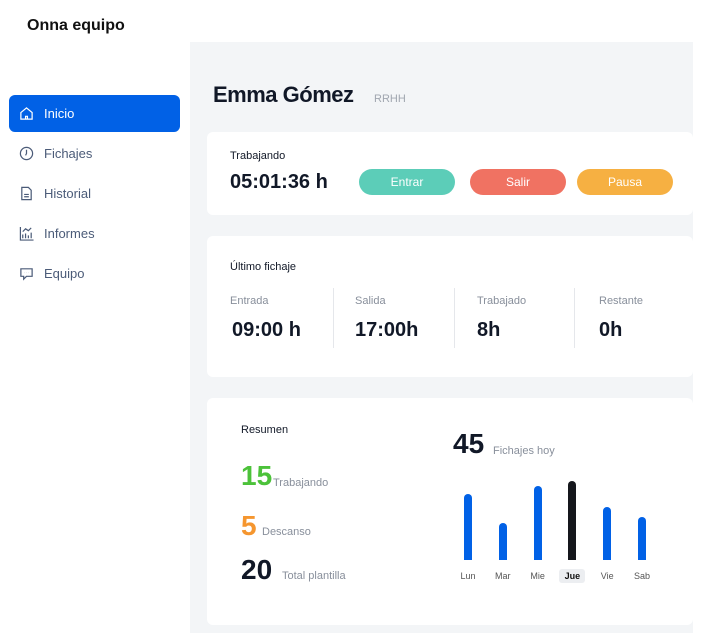  Describe the element at coordinates (69, 233) in the screenshot. I see `sidebar-item-label: Informes` at that location.